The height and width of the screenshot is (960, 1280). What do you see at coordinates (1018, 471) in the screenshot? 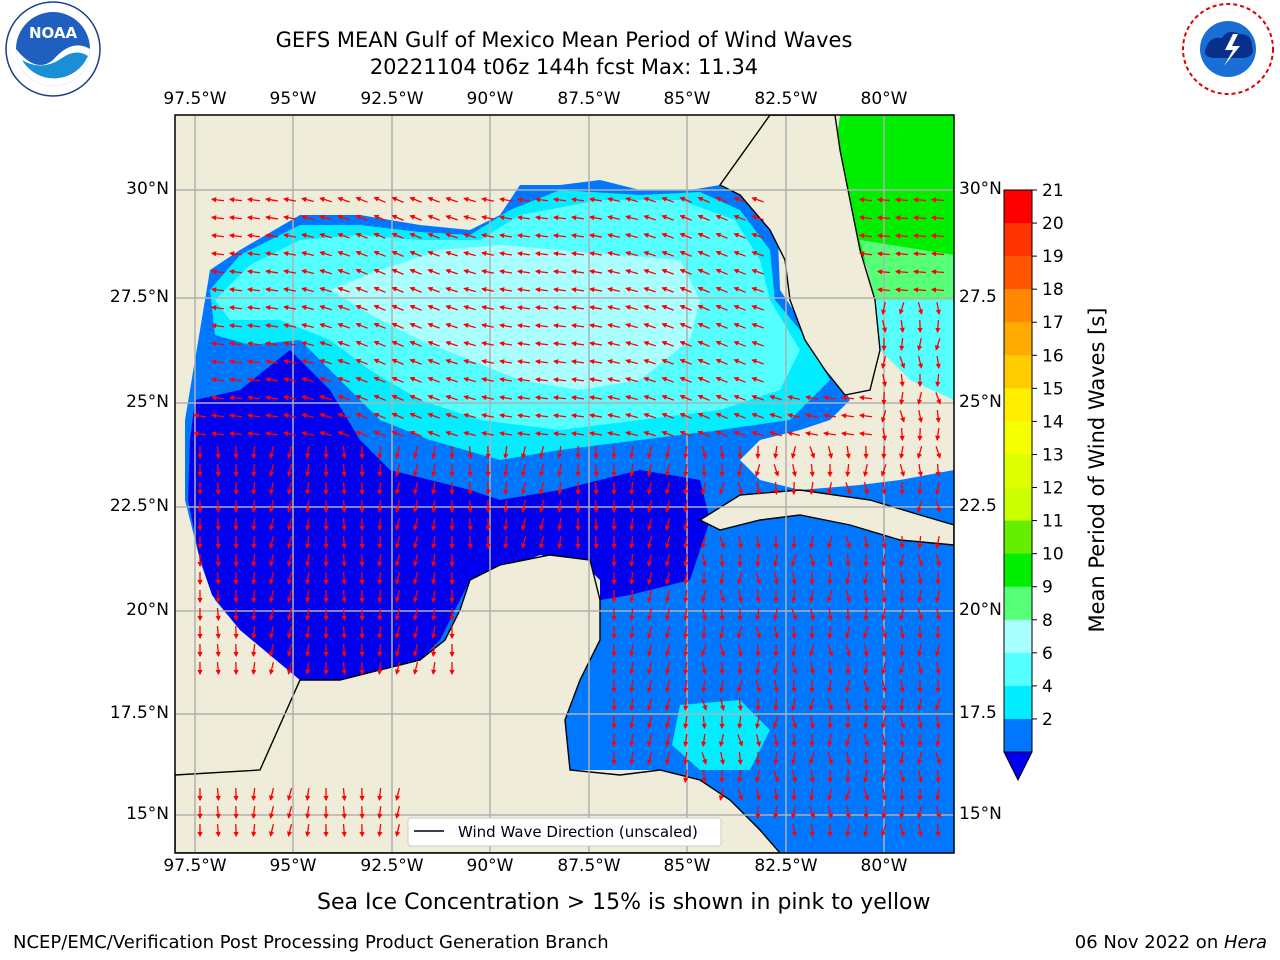
I see `colorbar-segment` at bounding box center [1018, 471].